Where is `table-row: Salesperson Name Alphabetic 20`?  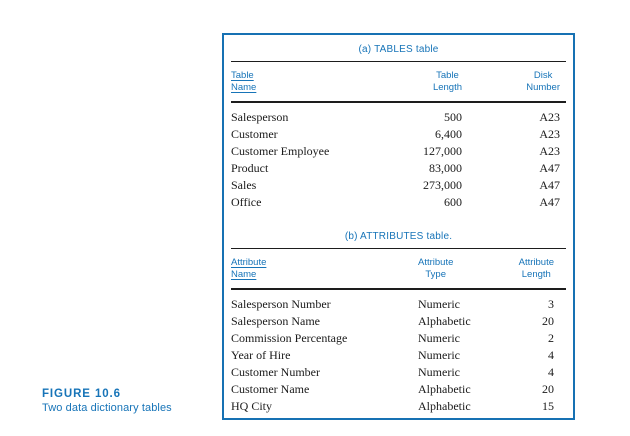 table-row: Salesperson Name Alphabetic 20 is located at coordinates (398, 321).